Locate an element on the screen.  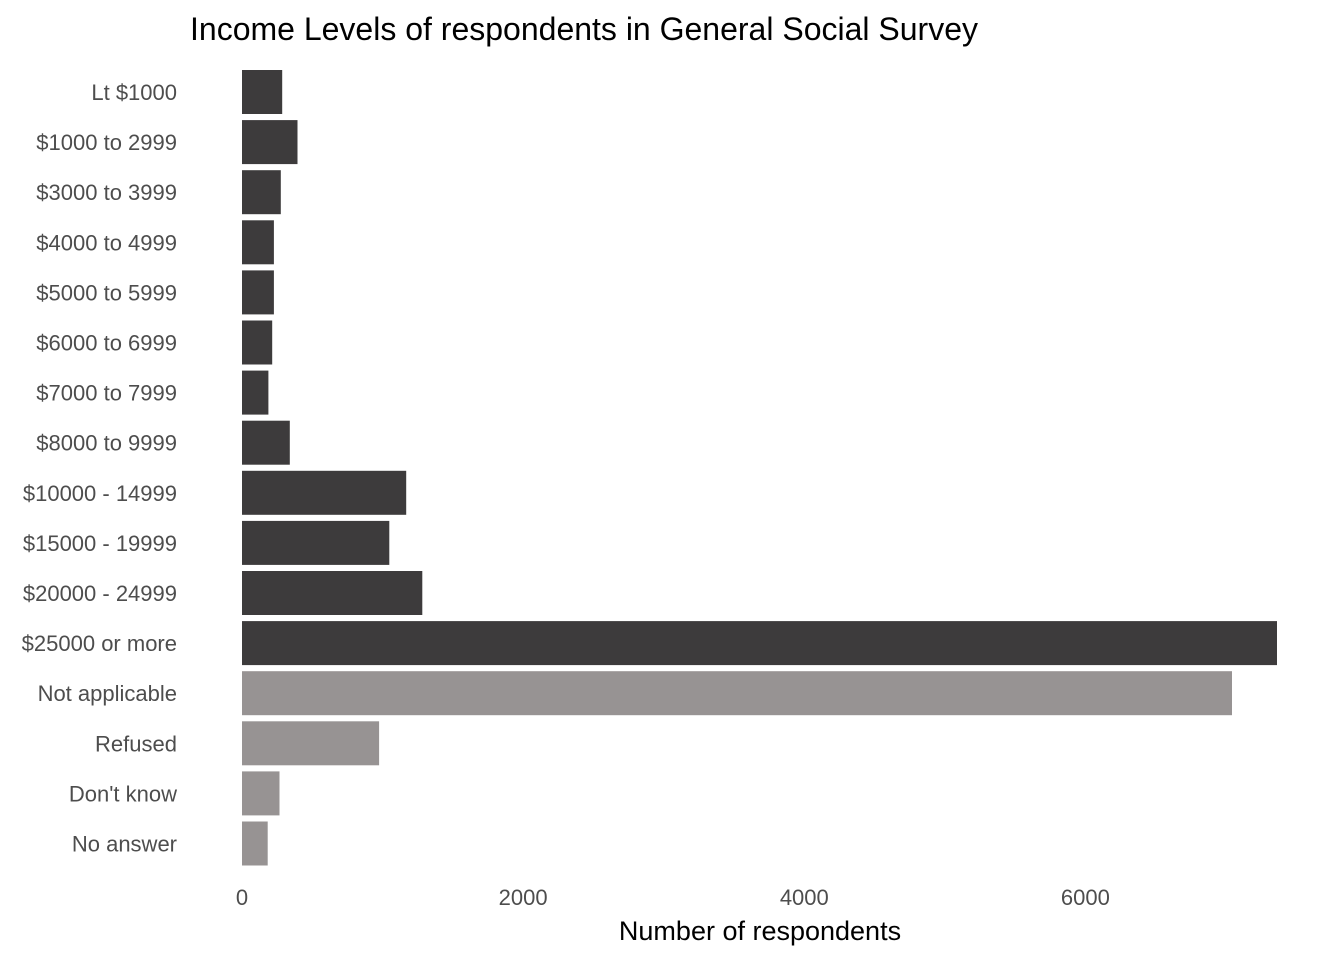
category-label: Lt $1000 is located at coordinates (134, 92).